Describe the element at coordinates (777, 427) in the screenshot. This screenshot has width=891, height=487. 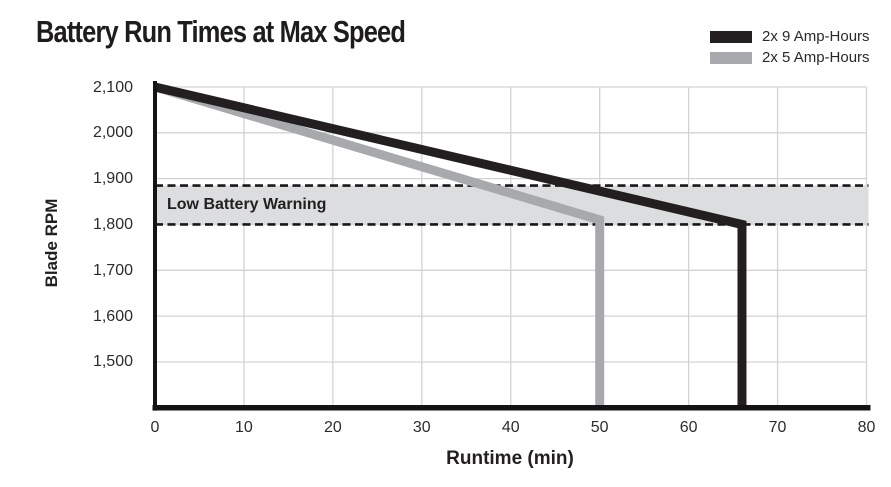
I see `x-tick-label: 70` at that location.